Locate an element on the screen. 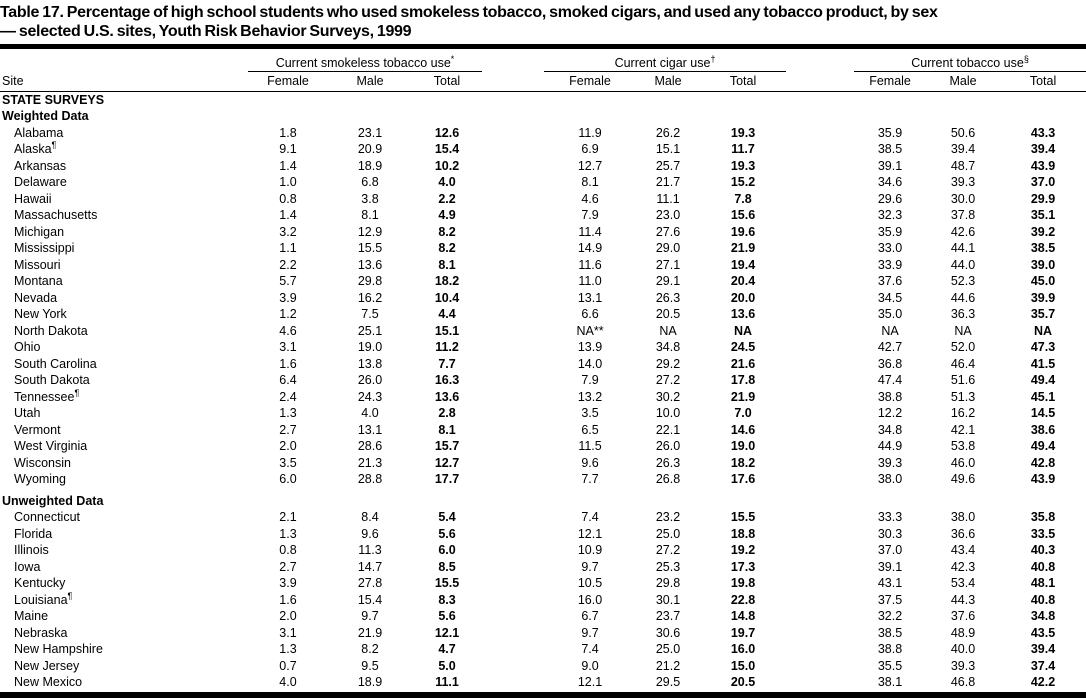 Image resolution: width=1086 pixels, height=698 pixels. value-cell: 33.5 is located at coordinates (1043, 533).